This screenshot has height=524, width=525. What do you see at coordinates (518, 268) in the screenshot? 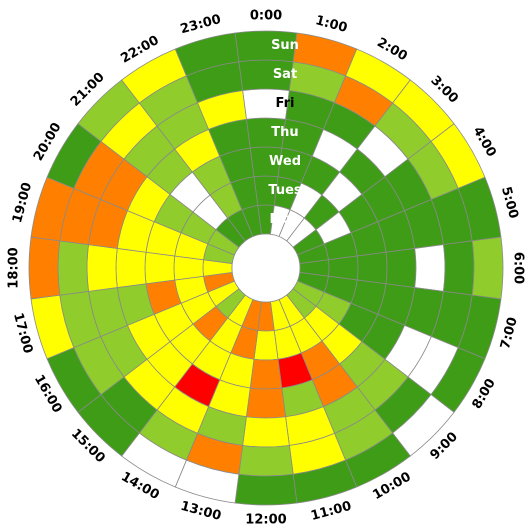
I see `hour-label-6: 6:00` at bounding box center [518, 268].